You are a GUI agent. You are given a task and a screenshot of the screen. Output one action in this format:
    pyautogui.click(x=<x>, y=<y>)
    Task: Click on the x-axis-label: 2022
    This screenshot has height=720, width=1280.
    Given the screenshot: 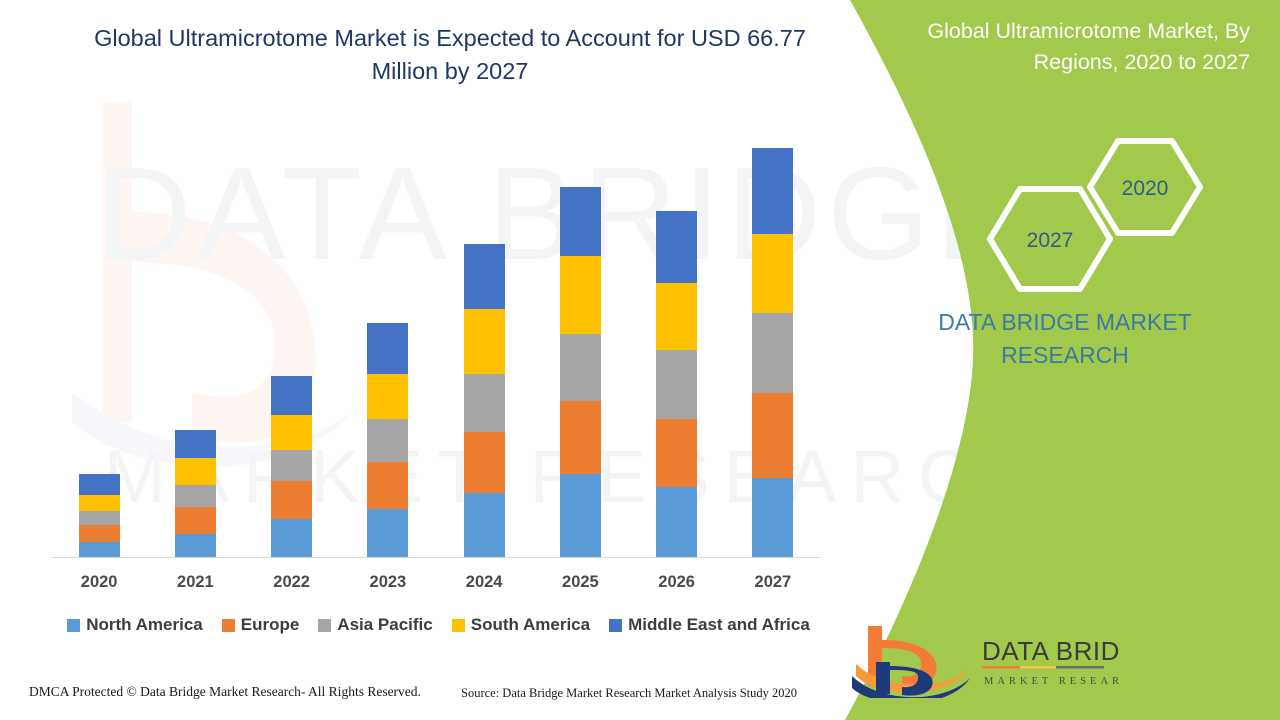 What is the action you would take?
    pyautogui.click(x=291, y=582)
    